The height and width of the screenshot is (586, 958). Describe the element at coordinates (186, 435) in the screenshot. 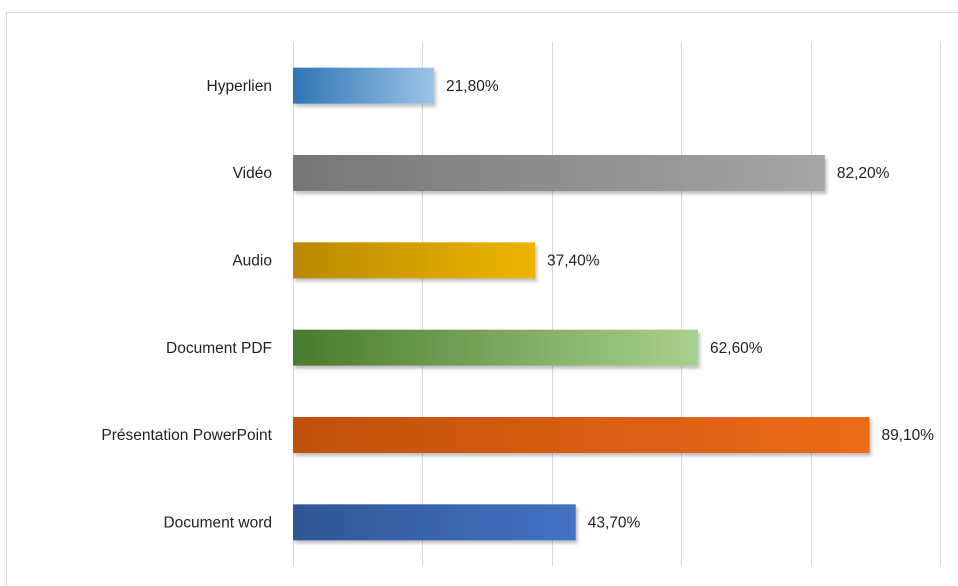

I see `category-label: Présentation PowerPoint` at that location.